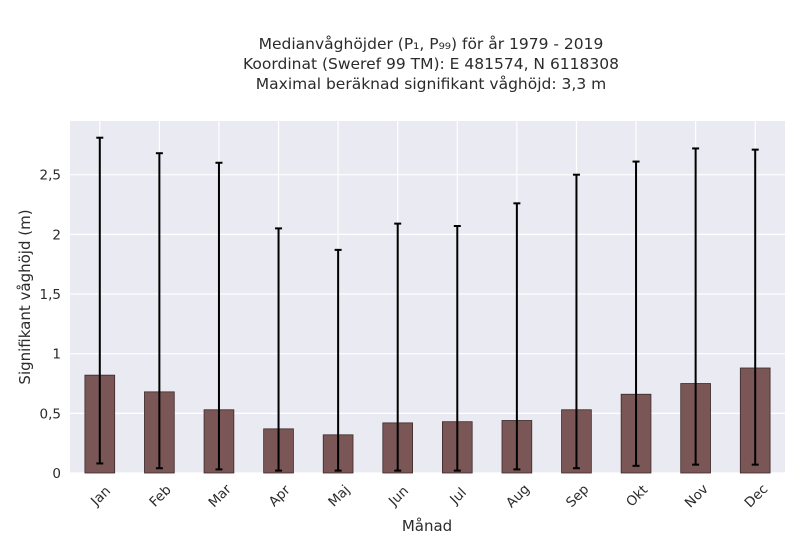  I want to click on error-bar-okt, so click(636, 313).